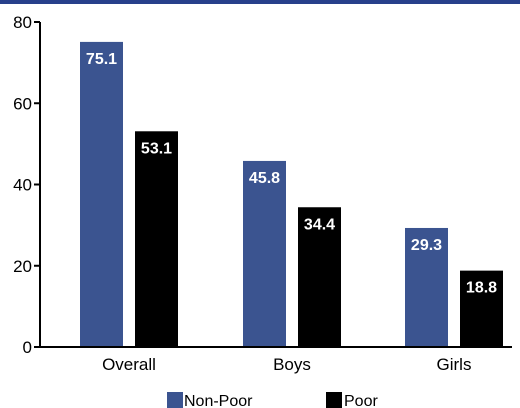 The height and width of the screenshot is (408, 520). What do you see at coordinates (481, 308) in the screenshot?
I see `bar-poor-girls` at bounding box center [481, 308].